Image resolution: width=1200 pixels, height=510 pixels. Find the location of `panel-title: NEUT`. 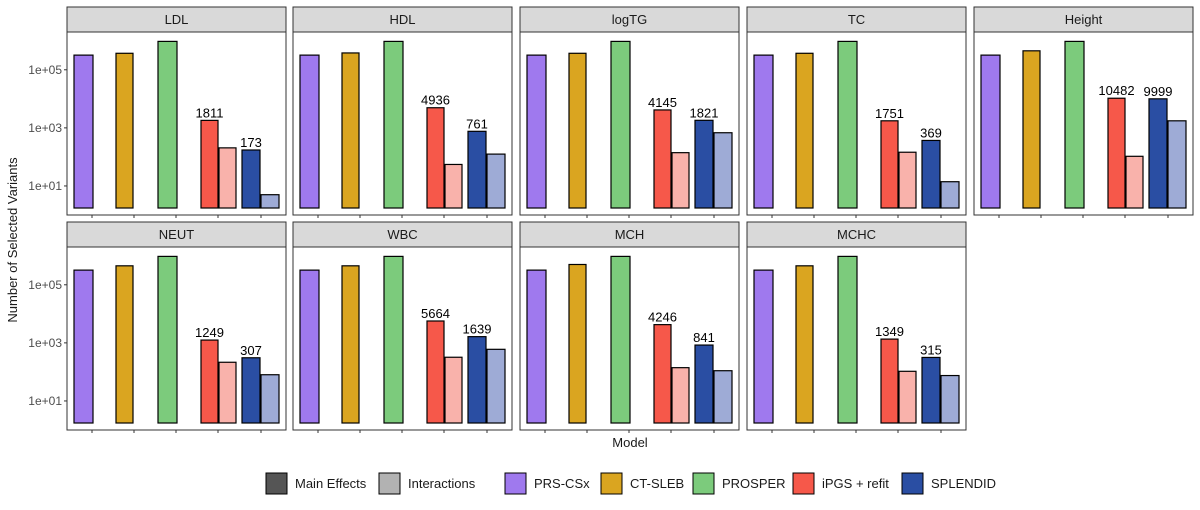

panel-title: NEUT is located at coordinates (176, 234).